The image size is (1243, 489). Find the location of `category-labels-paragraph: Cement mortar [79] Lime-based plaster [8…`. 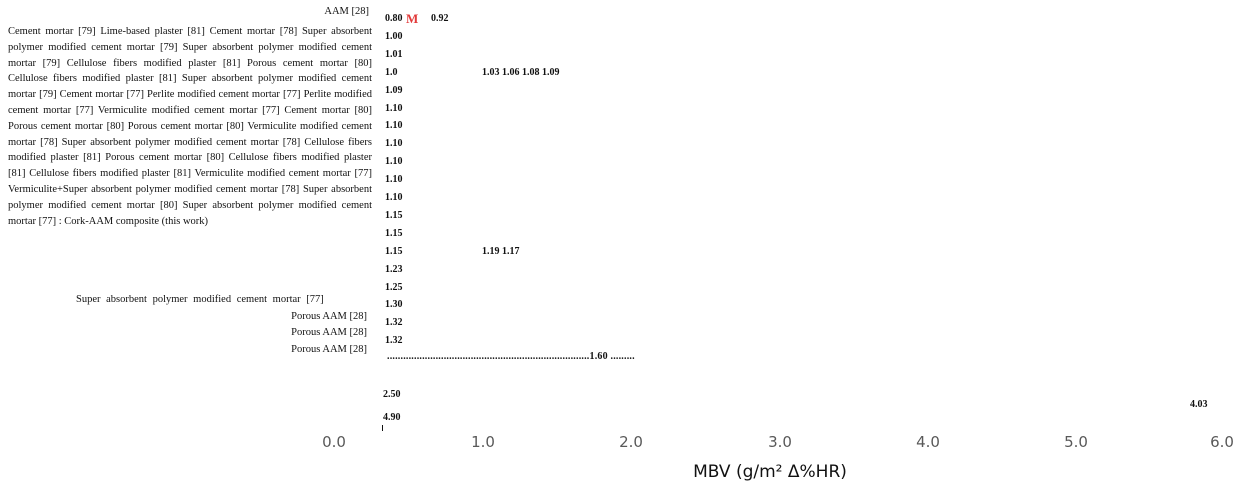

category-labels-paragraph: Cement mortar [79] Lime-based plaster [8… is located at coordinates (190, 126).